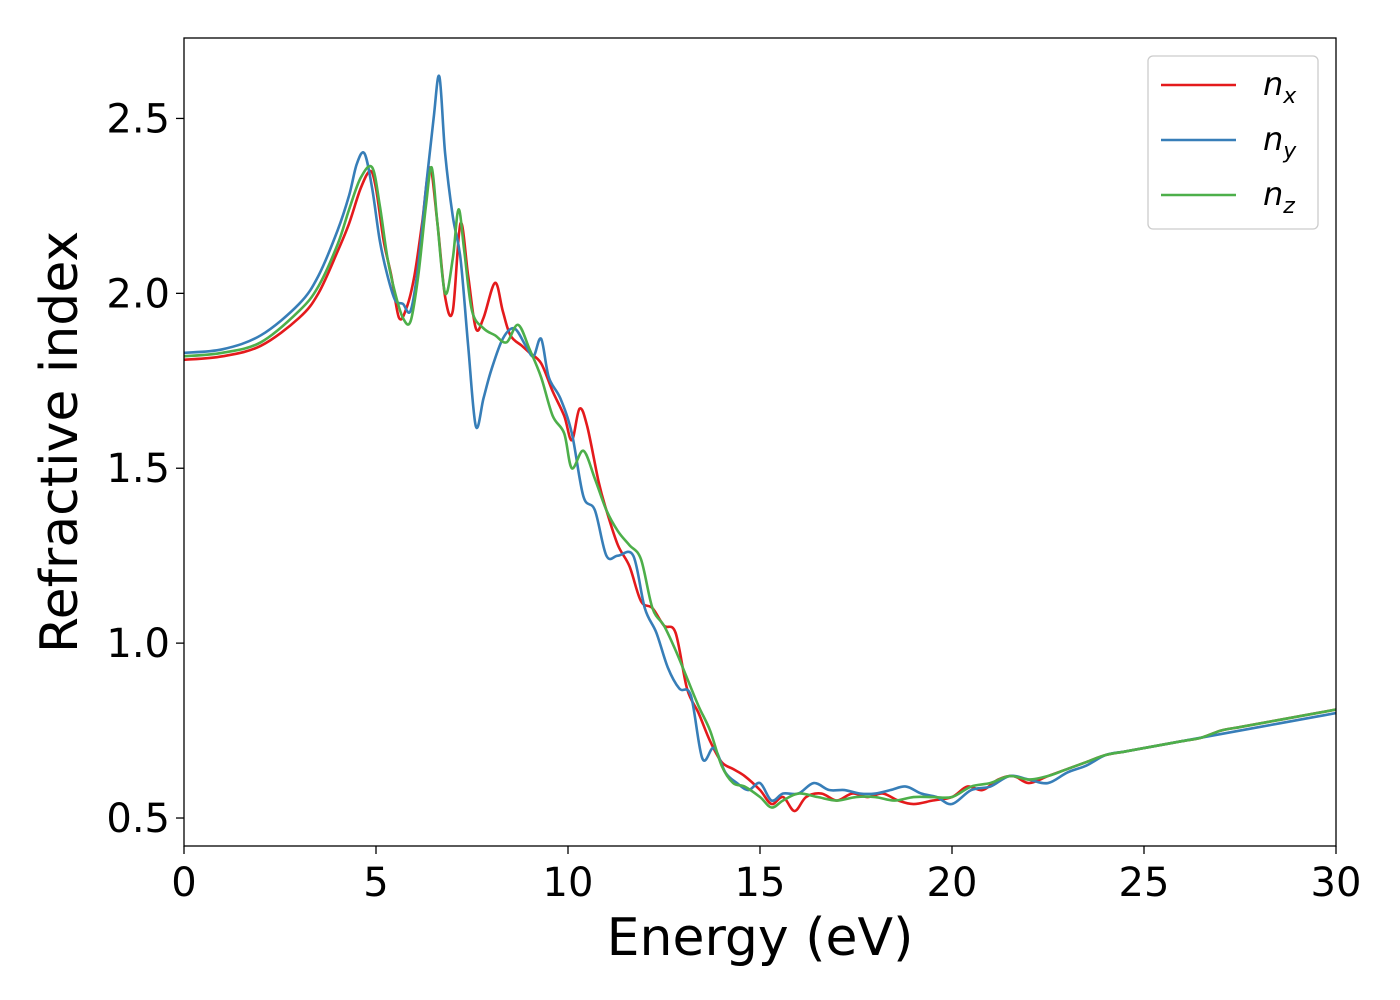 The width and height of the screenshot is (1400, 1000). What do you see at coordinates (375, 883) in the screenshot?
I see `x-tick-label: 5` at bounding box center [375, 883].